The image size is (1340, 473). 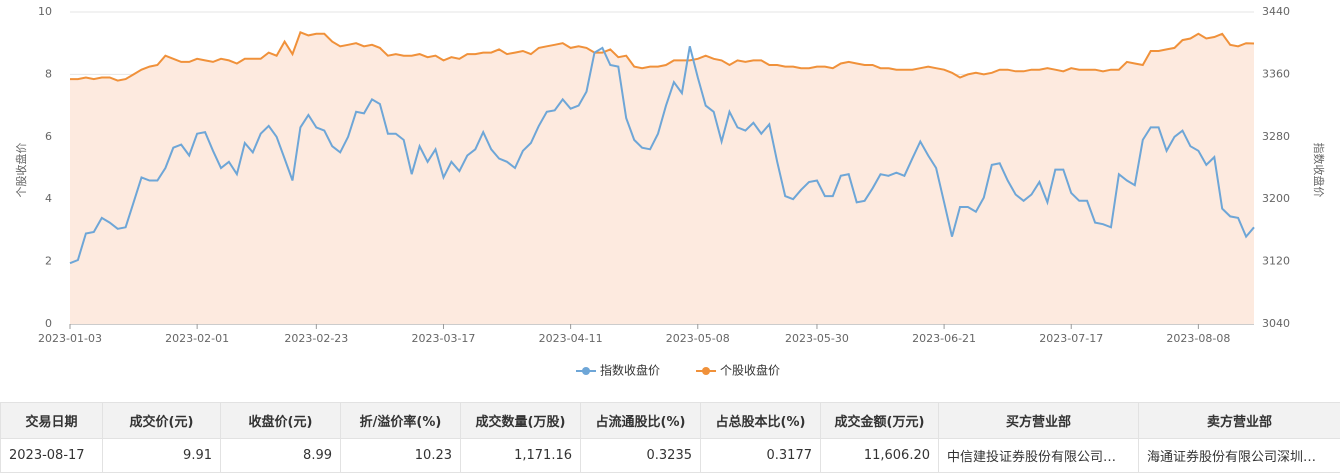 What do you see at coordinates (521, 421) in the screenshot?
I see `header-cell: 成交数量(万股)` at bounding box center [521, 421].